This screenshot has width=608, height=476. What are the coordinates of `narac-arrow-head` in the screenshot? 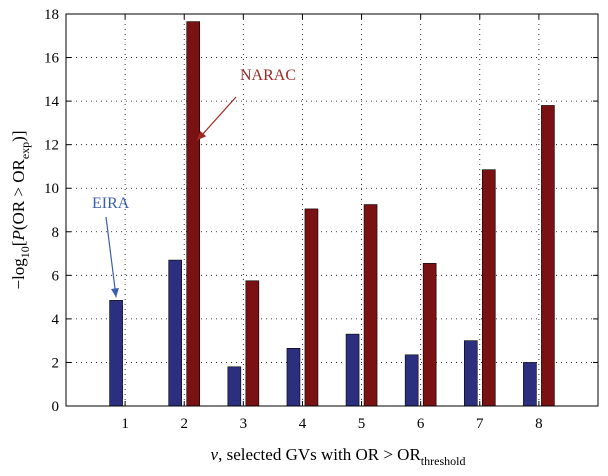 It's located at (202, 135).